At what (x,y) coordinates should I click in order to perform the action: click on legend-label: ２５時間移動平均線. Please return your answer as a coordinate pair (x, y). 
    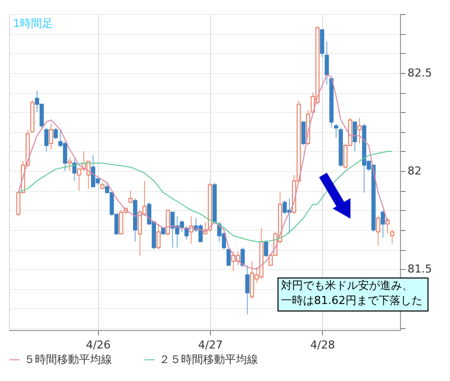
    Looking at the image, I should click on (208, 359).